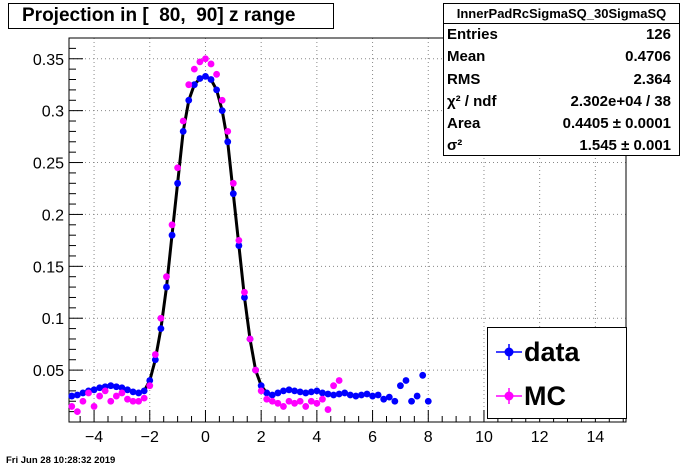 This screenshot has height=471, width=696. Describe the element at coordinates (472, 101) in the screenshot. I see `stats-label: χ² / ndf` at that location.